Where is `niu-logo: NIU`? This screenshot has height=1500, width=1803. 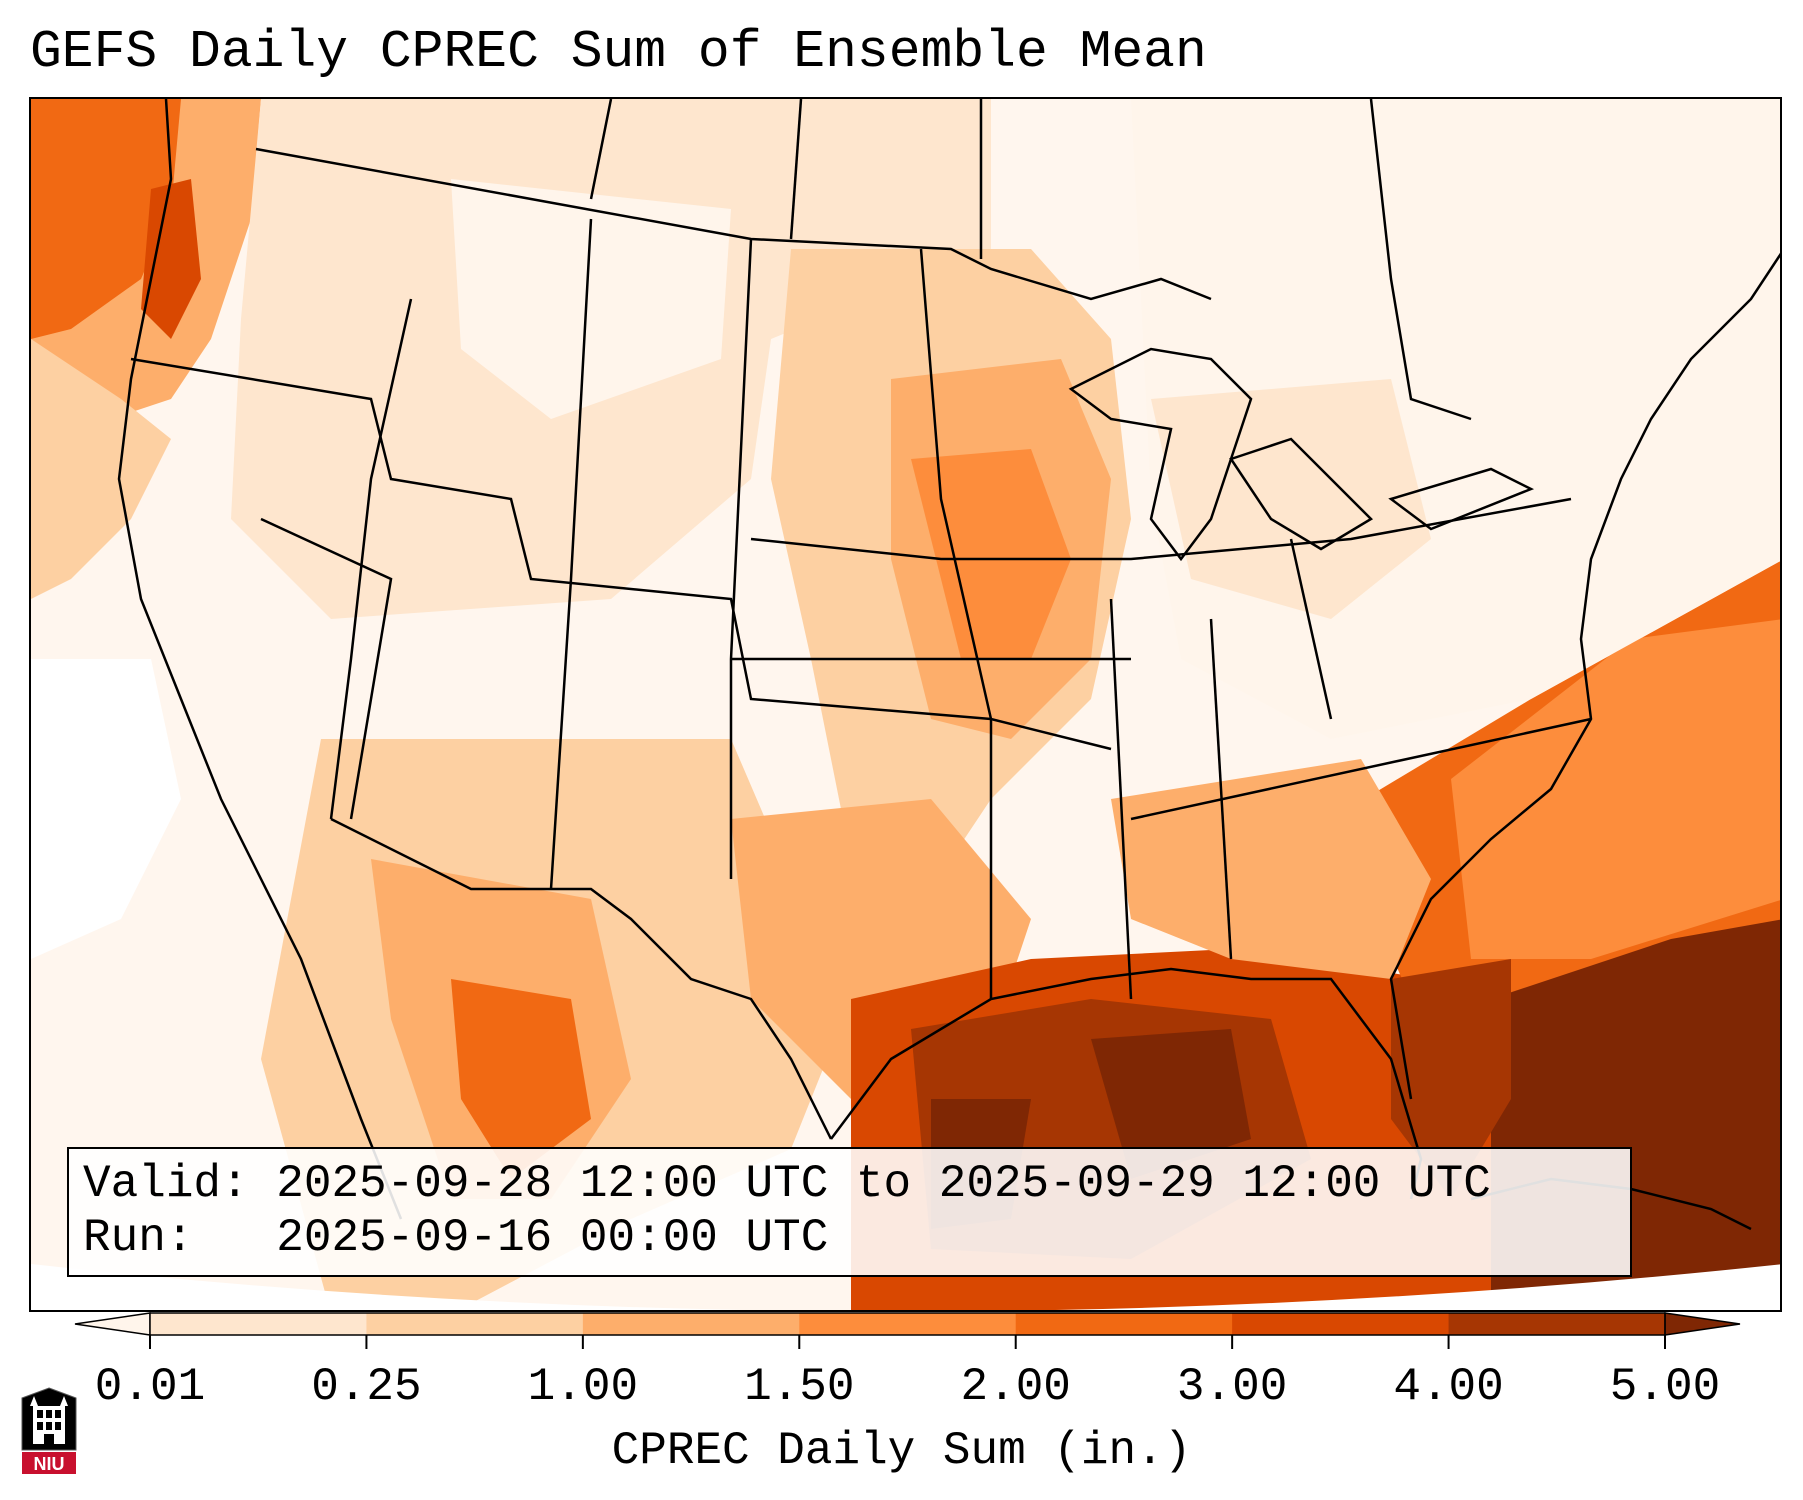 niu-logo: NIU is located at coordinates (49, 1430).